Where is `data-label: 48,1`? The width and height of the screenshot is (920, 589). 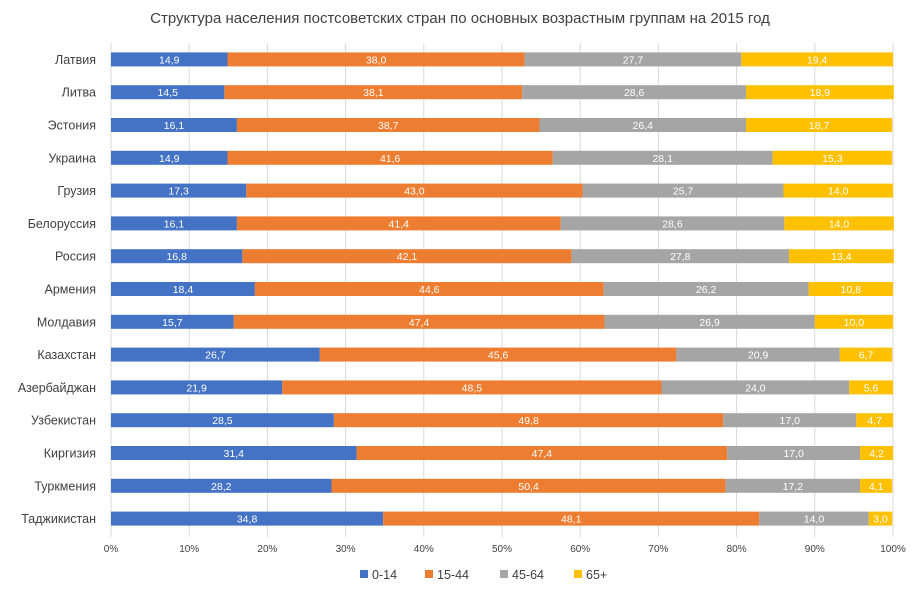 data-label: 48,1 is located at coordinates (571, 520).